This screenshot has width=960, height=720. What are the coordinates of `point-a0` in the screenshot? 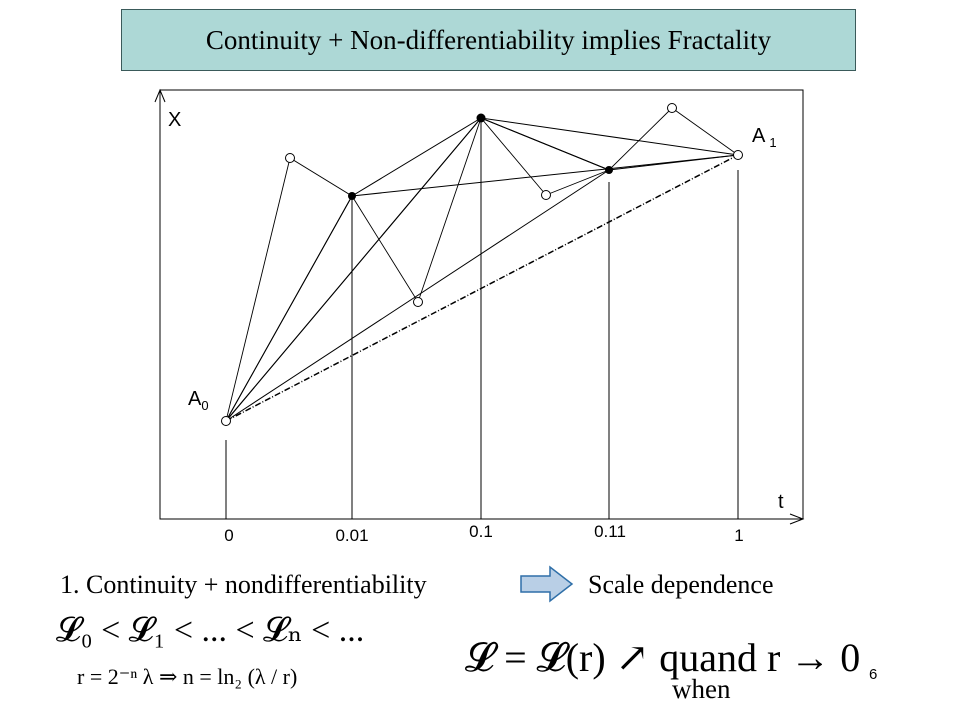 It's located at (226, 421).